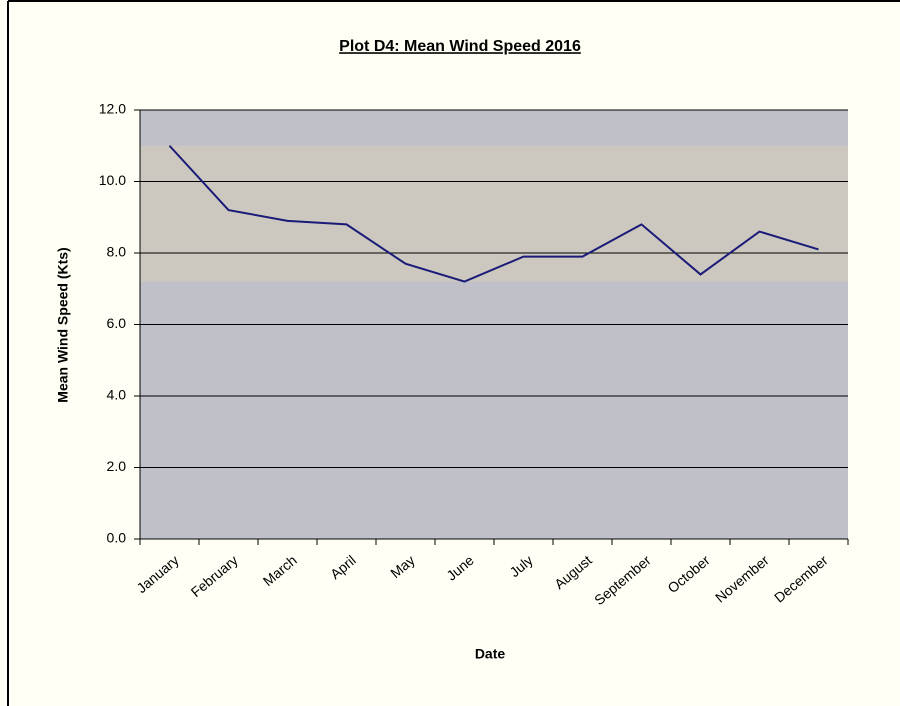 This screenshot has height=706, width=900. Describe the element at coordinates (520, 566) in the screenshot. I see `x-tick-label: July` at that location.